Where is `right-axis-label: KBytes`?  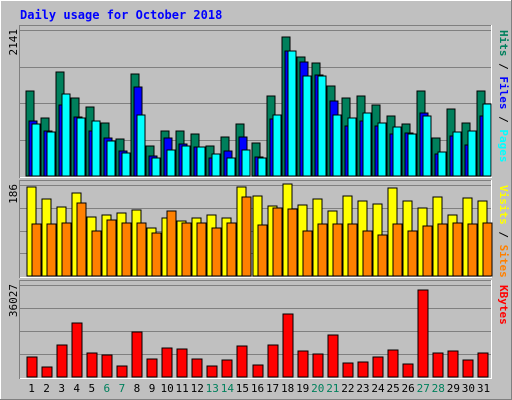 right-axis-label: KBytes is located at coordinates (503, 305).